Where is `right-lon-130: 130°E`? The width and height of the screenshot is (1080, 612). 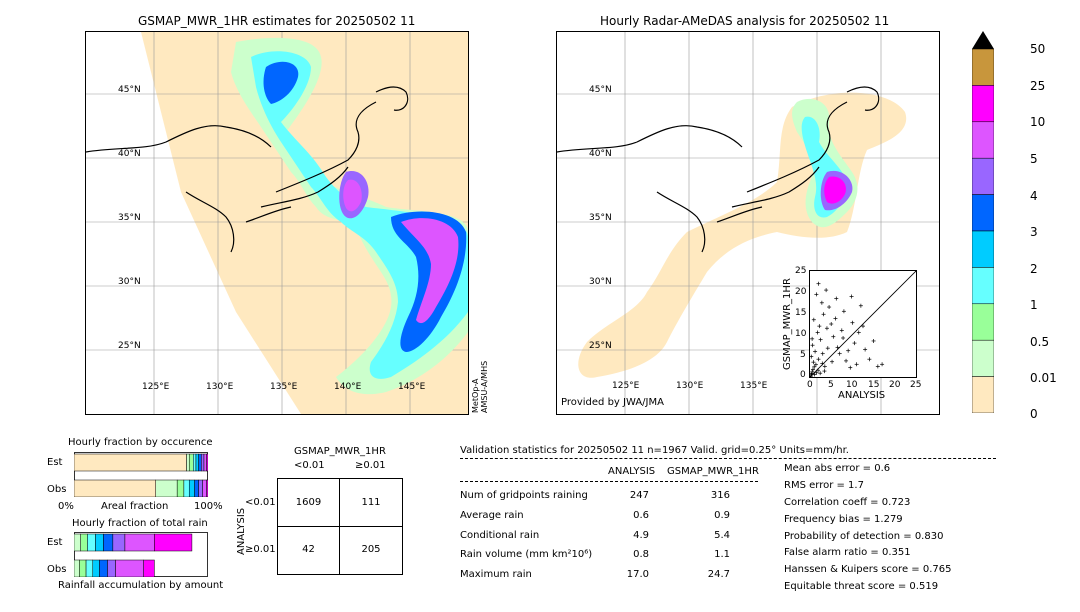
right-lon-130: 130°E is located at coordinates (690, 386).